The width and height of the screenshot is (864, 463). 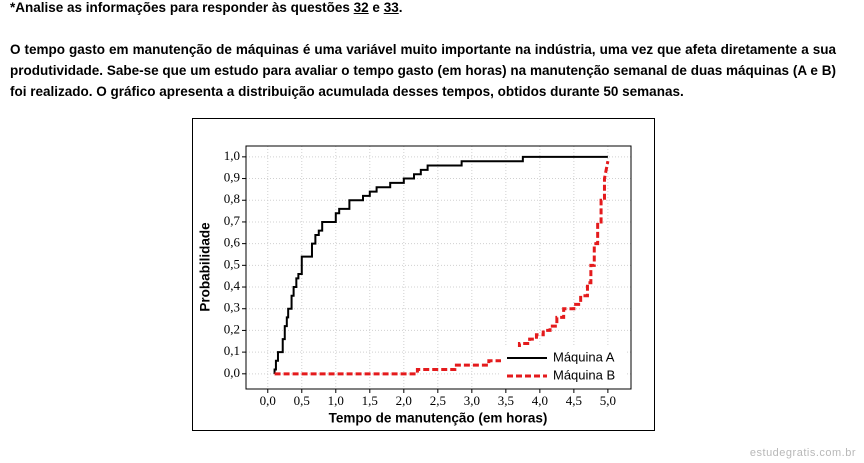 I want to click on y-tick-label: 0,4, so click(x=232, y=285).